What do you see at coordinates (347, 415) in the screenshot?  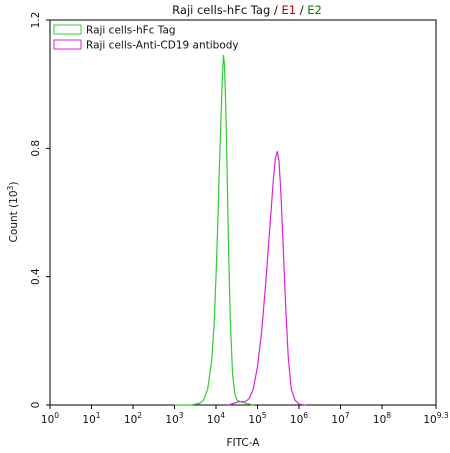 I see `x-tick-exponent: 7` at bounding box center [347, 415].